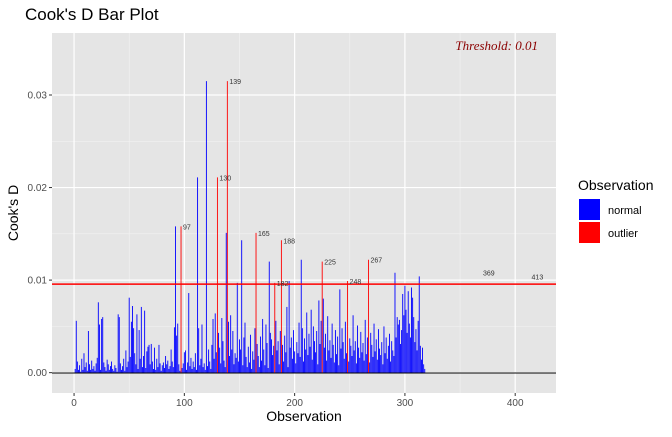 The width and height of the screenshot is (672, 437). Describe the element at coordinates (405, 403) in the screenshot. I see `x-tick-label: 300` at that location.